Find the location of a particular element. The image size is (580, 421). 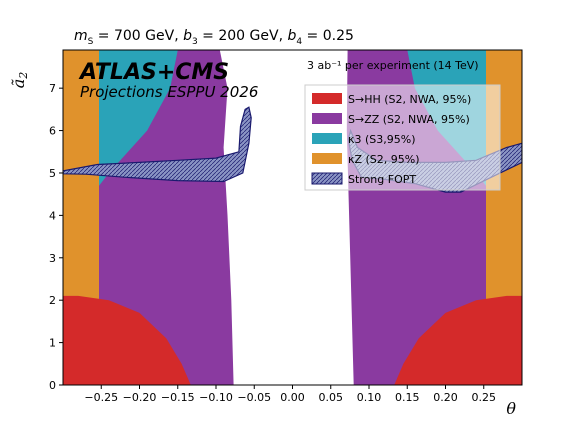

x-tick-label: 0.15 is located at coordinates (407, 397).